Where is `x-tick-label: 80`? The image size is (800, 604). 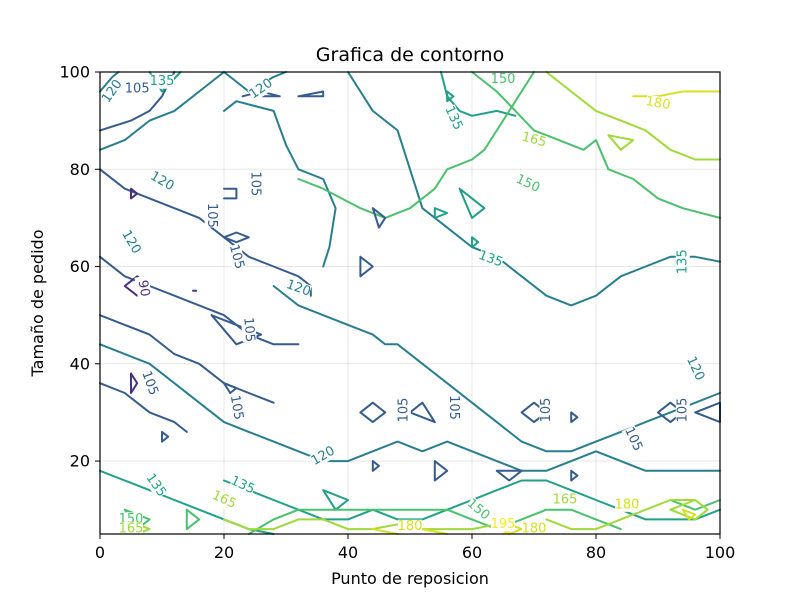 x-tick-label: 80 is located at coordinates (596, 552).